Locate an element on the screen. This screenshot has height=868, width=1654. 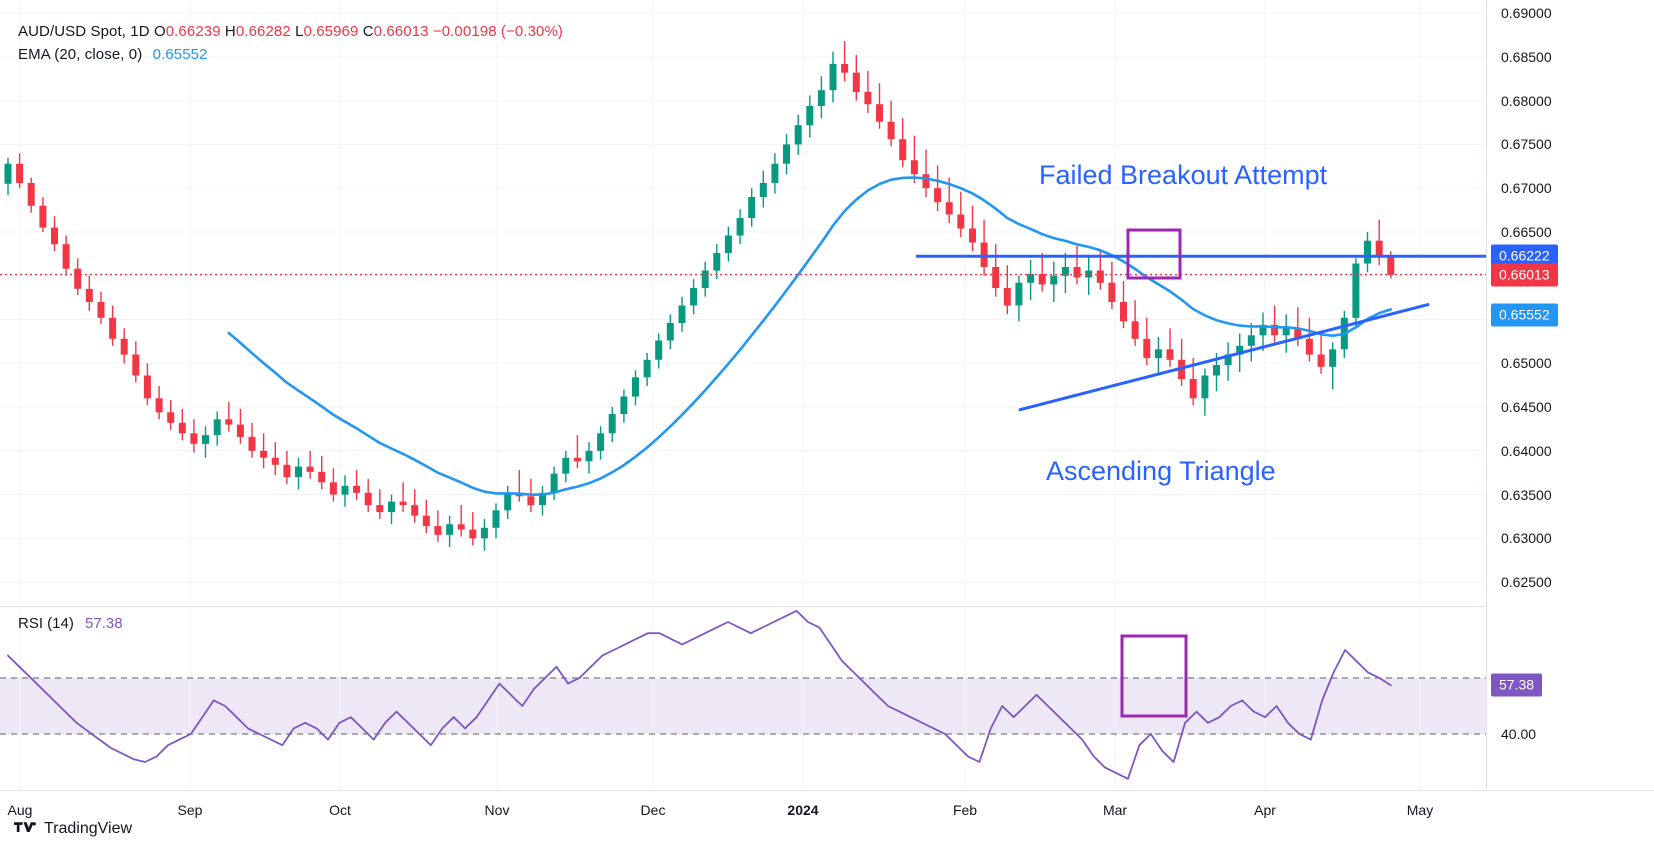
ema-indicator-row: EMA (20, close, 0) 0.65552 is located at coordinates (290, 54).